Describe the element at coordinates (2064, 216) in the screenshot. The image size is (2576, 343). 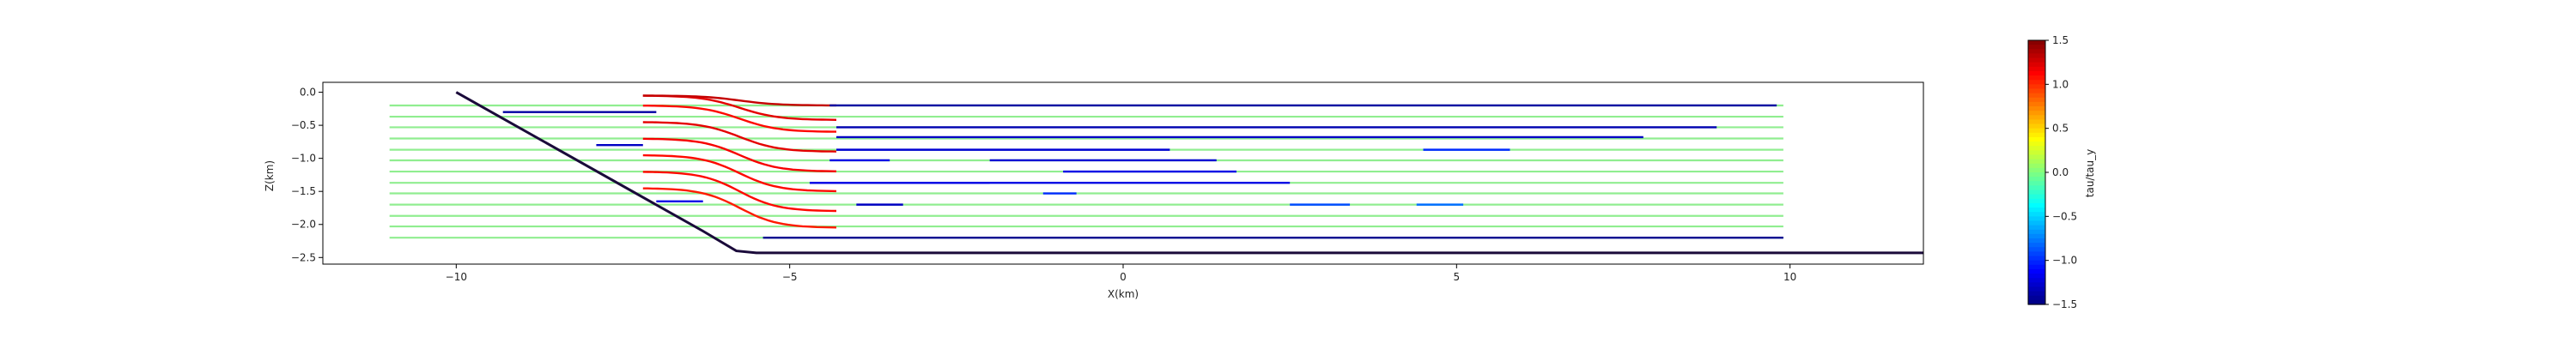
I see `colorbar-tick-label: −0.5` at that location.